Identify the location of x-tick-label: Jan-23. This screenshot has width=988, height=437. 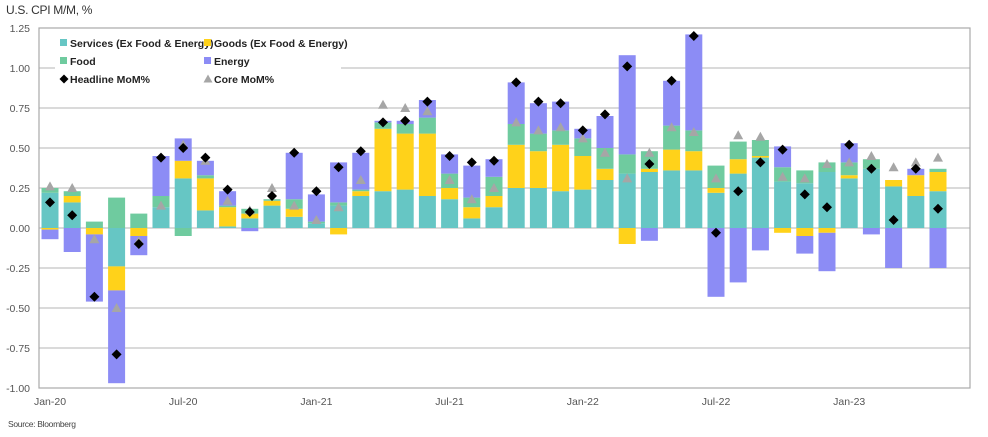
(849, 402).